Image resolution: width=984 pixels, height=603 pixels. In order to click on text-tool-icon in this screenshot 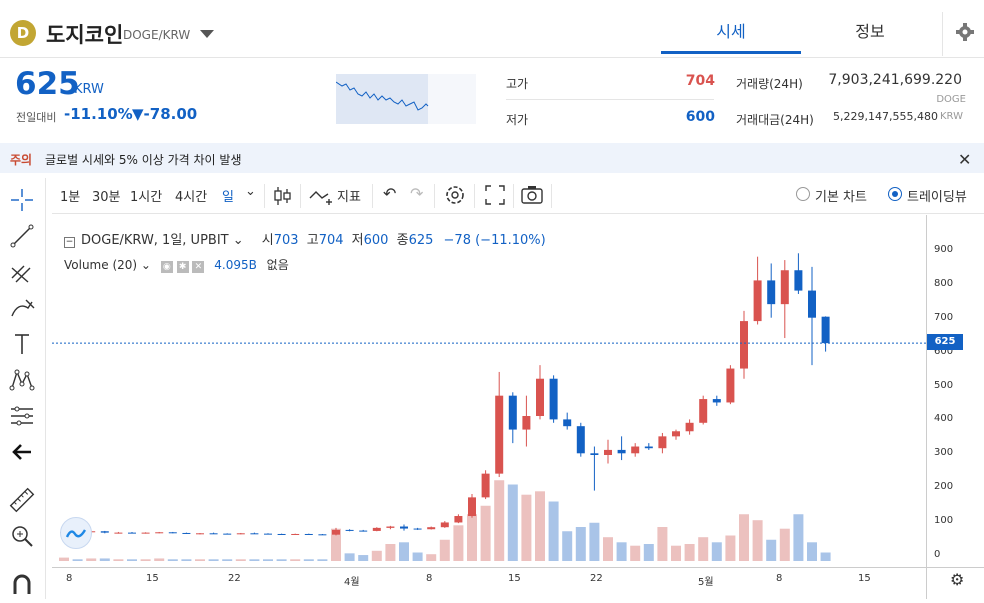, I will do `click(22, 344)`.